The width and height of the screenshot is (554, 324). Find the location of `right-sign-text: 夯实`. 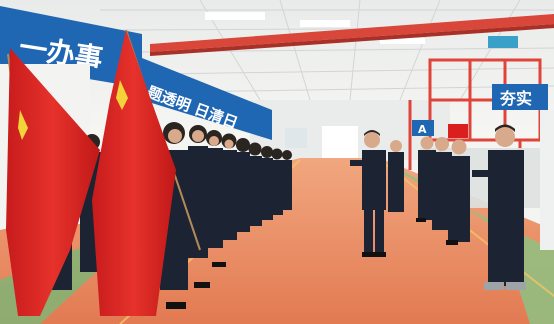

right-sign-text: 夯实 is located at coordinates (515, 98).